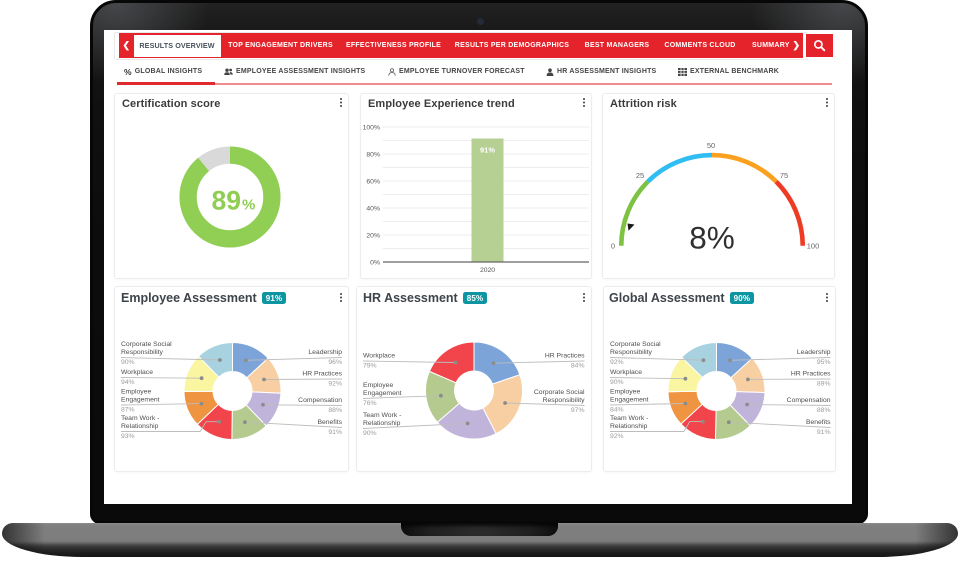 Image resolution: width=960 pixels, height=570 pixels. Describe the element at coordinates (823, 362) in the screenshot. I see `svg-text: 95%` at that location.